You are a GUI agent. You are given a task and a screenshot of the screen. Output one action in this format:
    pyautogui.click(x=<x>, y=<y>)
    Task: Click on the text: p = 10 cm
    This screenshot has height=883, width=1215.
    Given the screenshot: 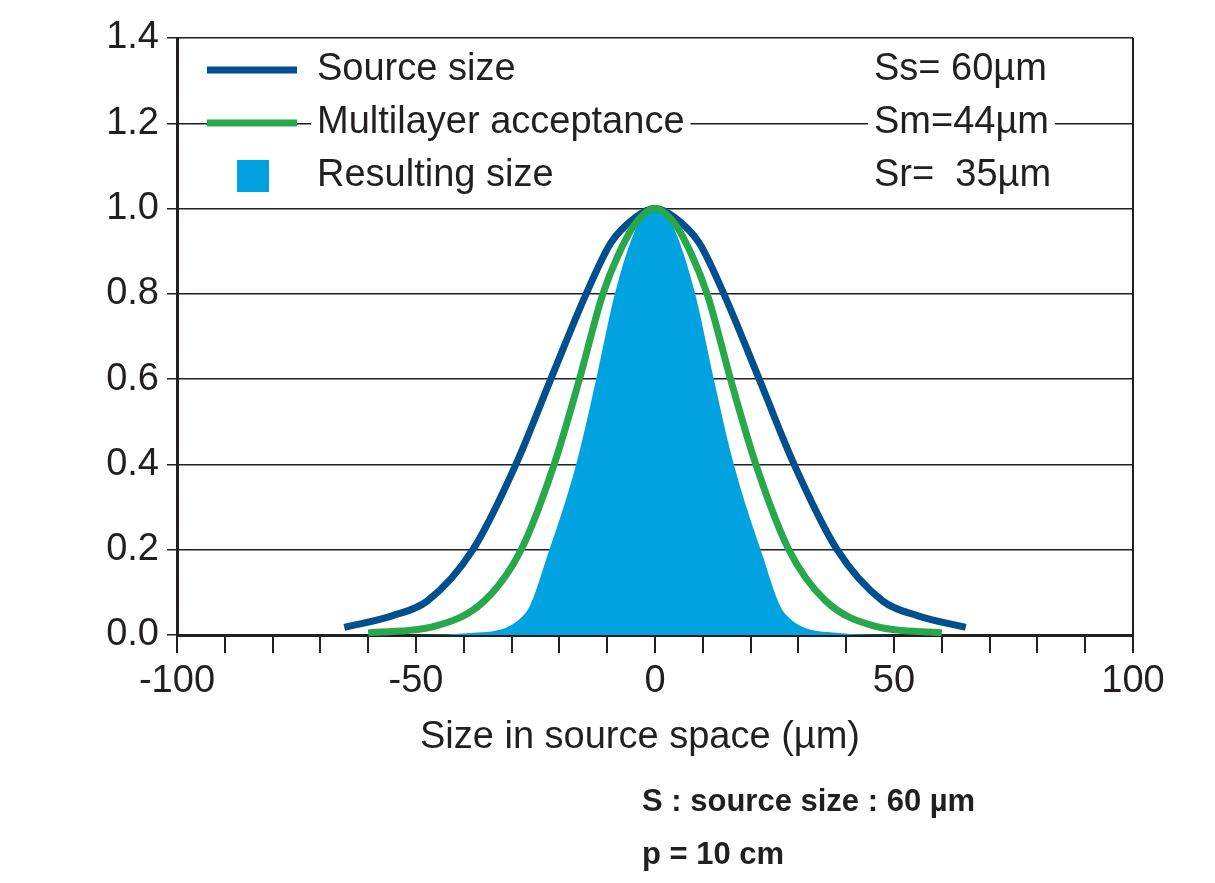 What is the action you would take?
    pyautogui.click(x=713, y=853)
    